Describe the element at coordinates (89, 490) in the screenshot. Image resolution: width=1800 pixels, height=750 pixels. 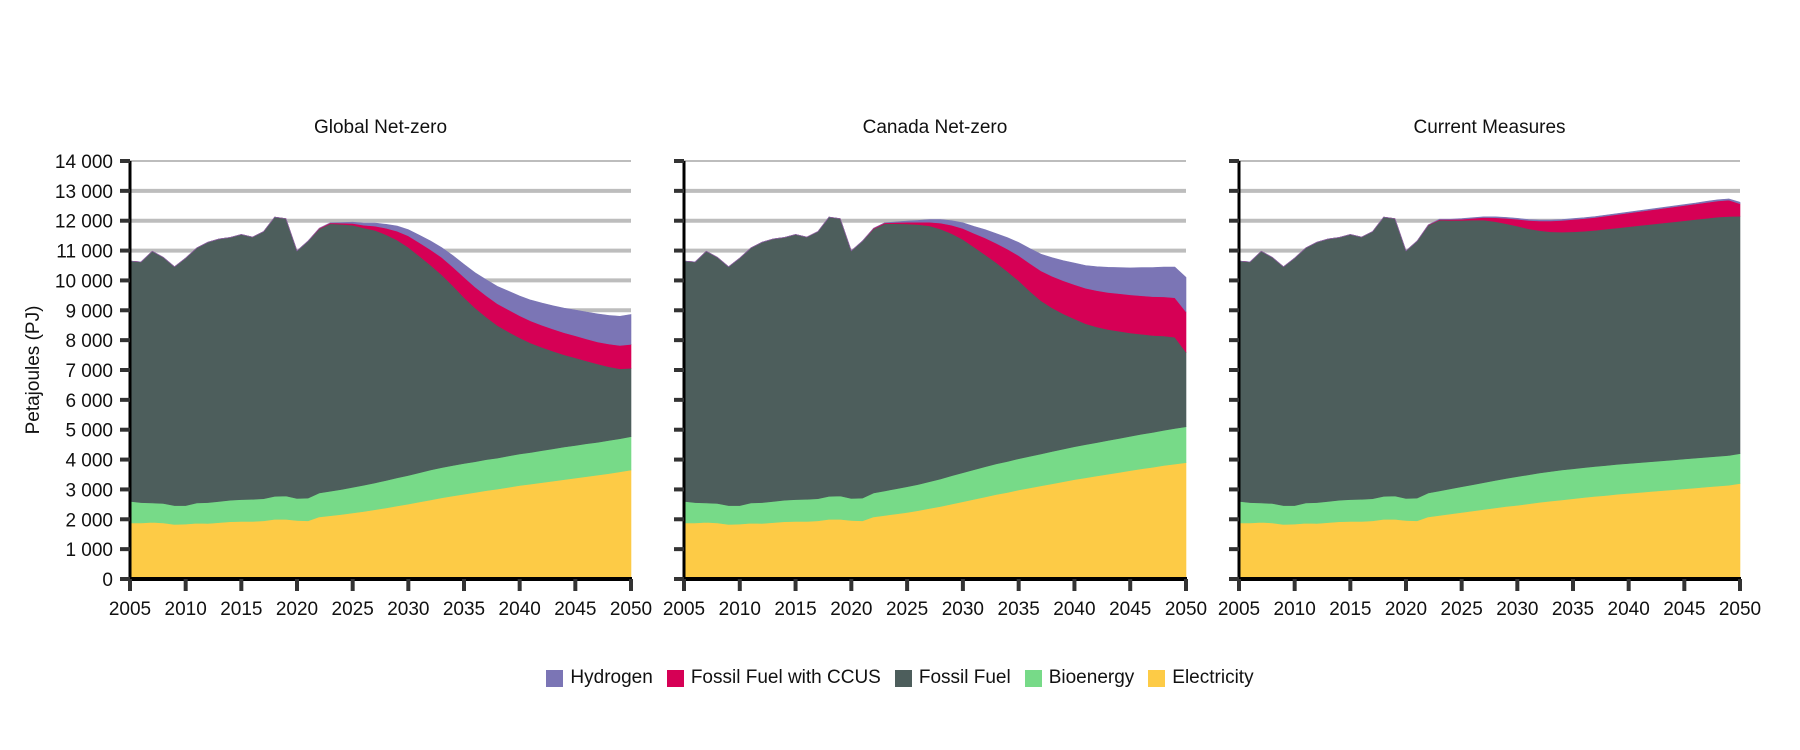
I see `y-tick-label: 3 000` at that location.